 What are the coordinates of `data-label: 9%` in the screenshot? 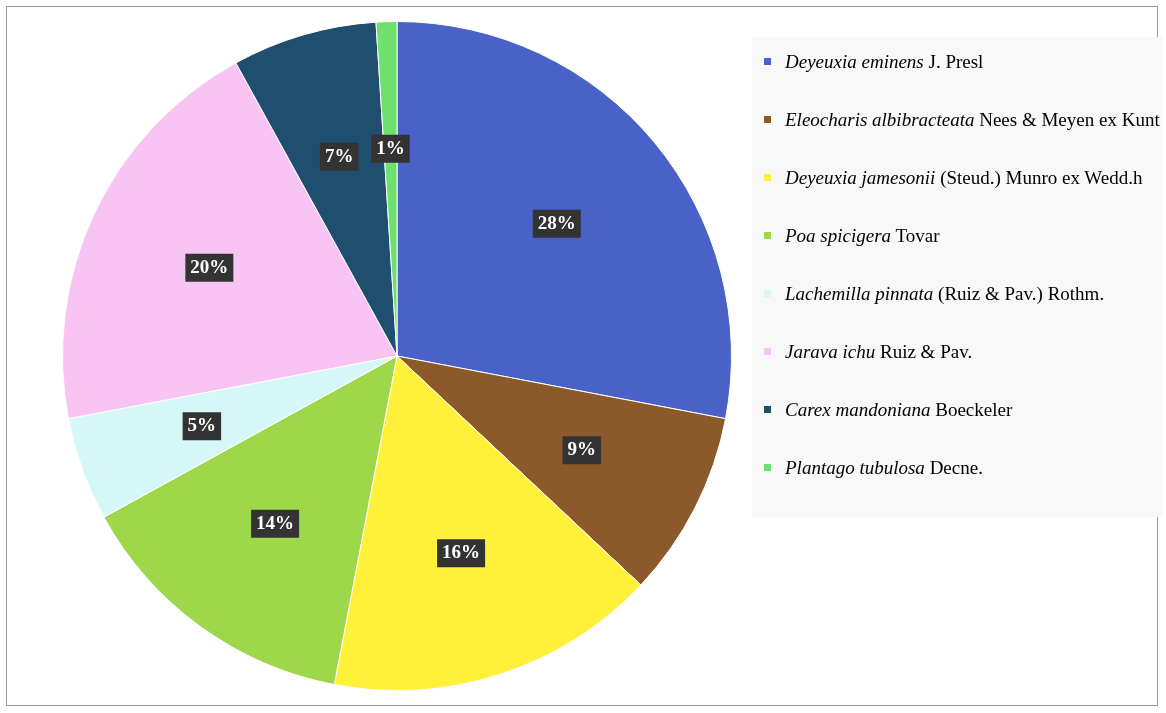 It's located at (582, 449).